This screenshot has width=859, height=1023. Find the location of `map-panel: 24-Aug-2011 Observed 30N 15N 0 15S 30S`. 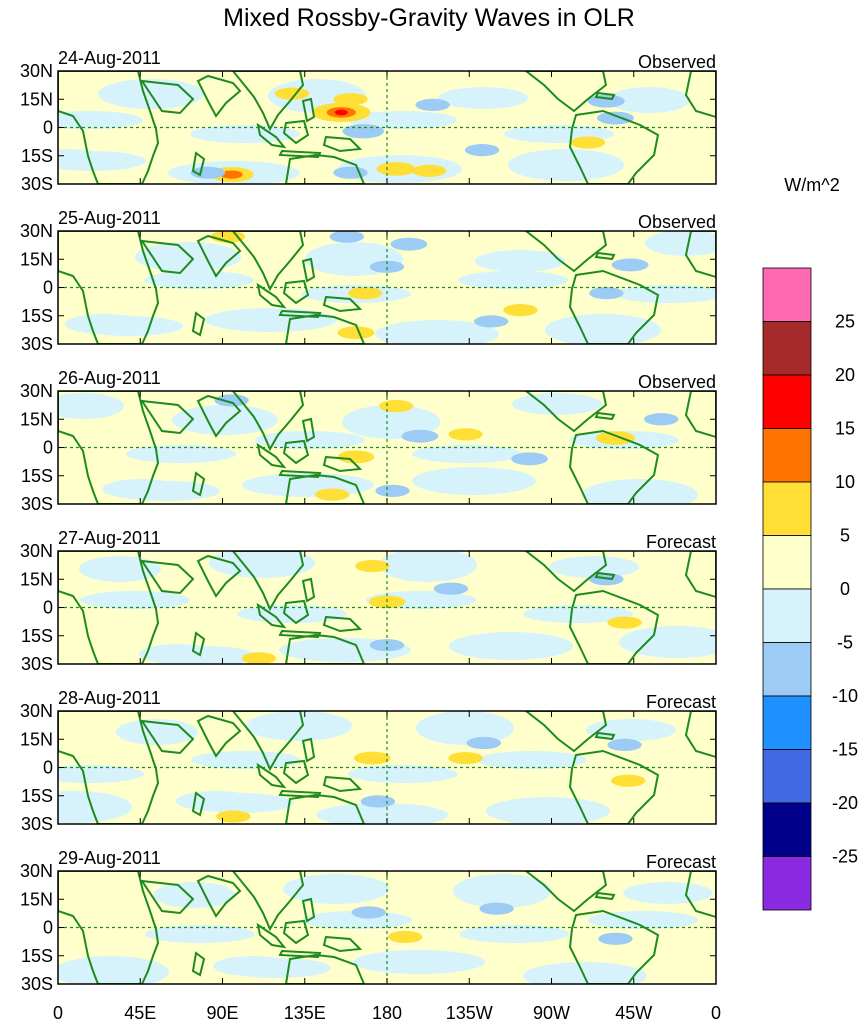

map-panel: 24-Aug-2011 Observed 30N 15N 0 15S 30S is located at coordinates (368, 121).